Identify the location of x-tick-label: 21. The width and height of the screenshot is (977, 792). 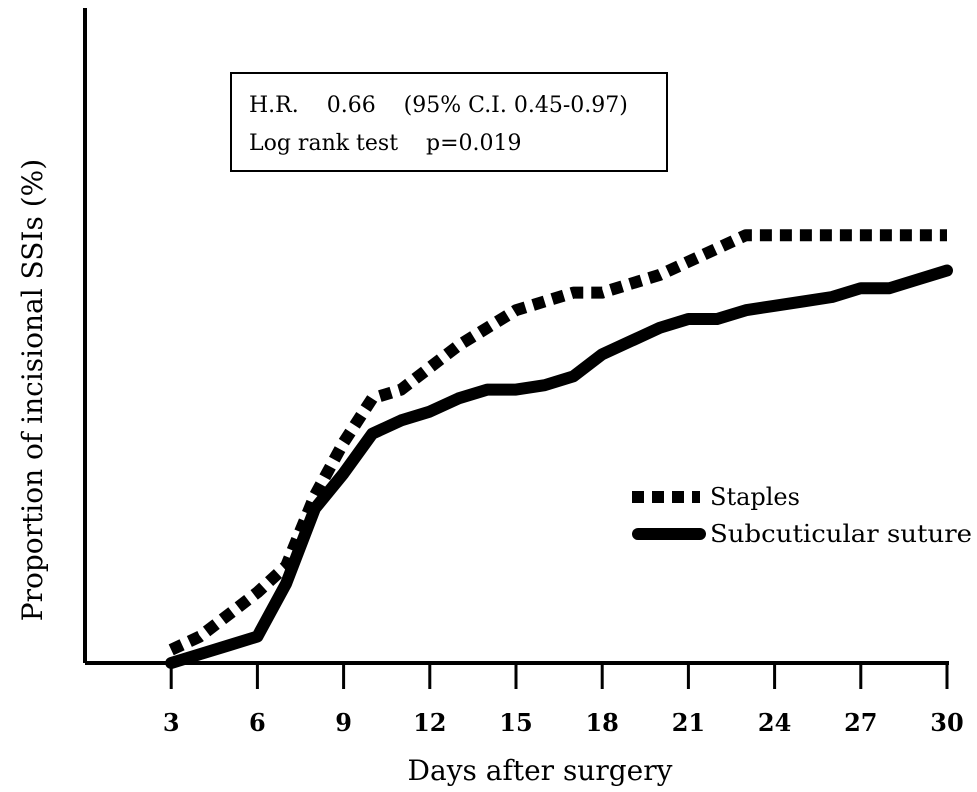
(688, 722).